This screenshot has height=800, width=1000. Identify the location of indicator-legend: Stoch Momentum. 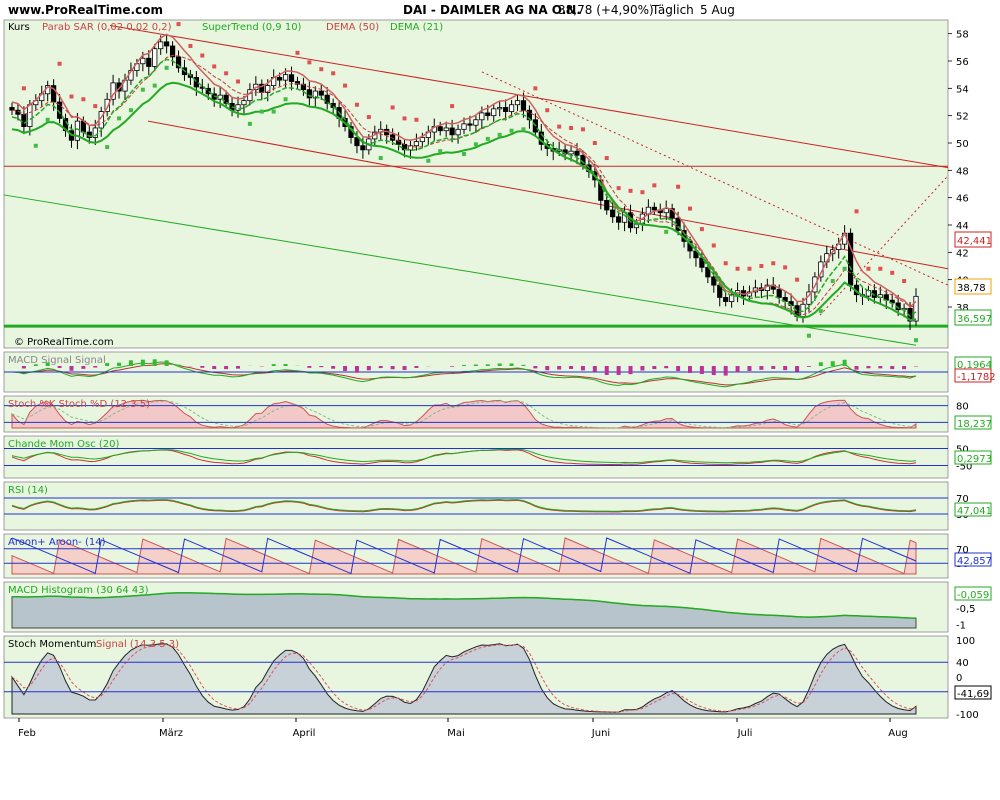
(52, 644).